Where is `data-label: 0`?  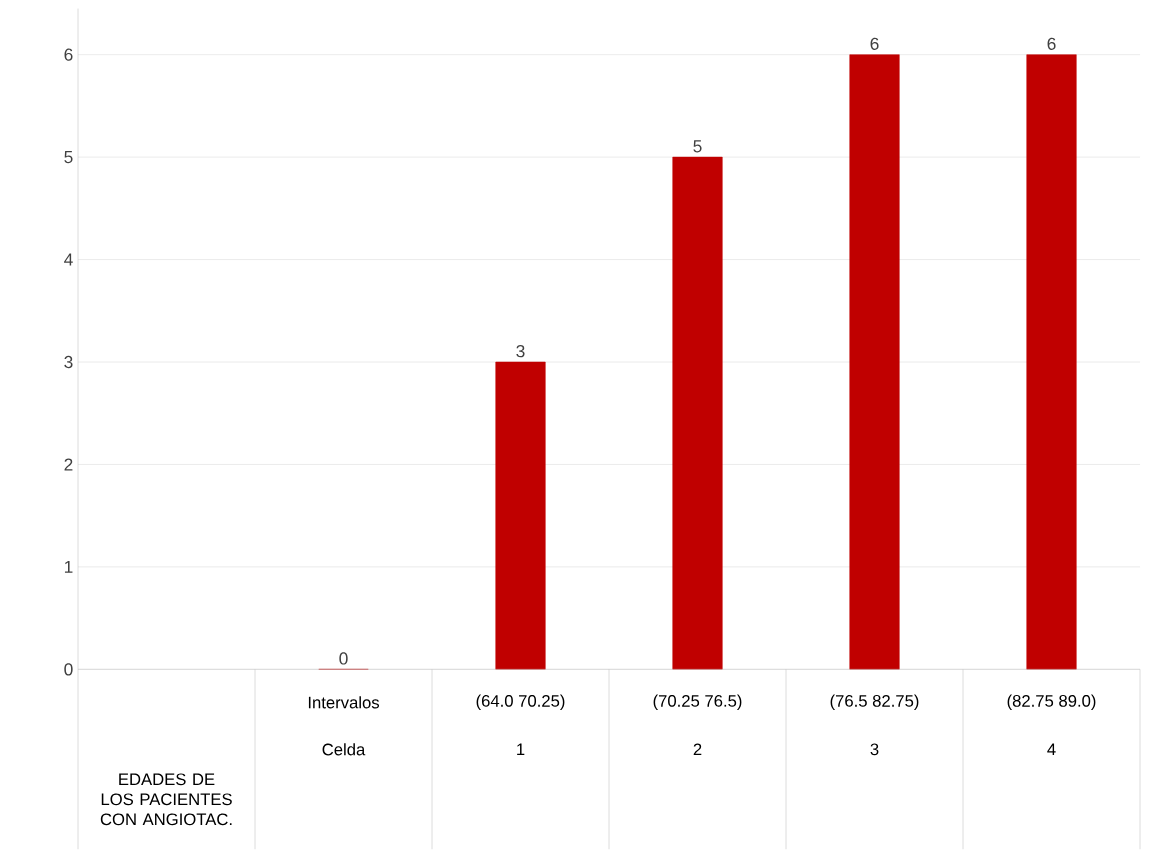
data-label: 0 is located at coordinates (343, 658).